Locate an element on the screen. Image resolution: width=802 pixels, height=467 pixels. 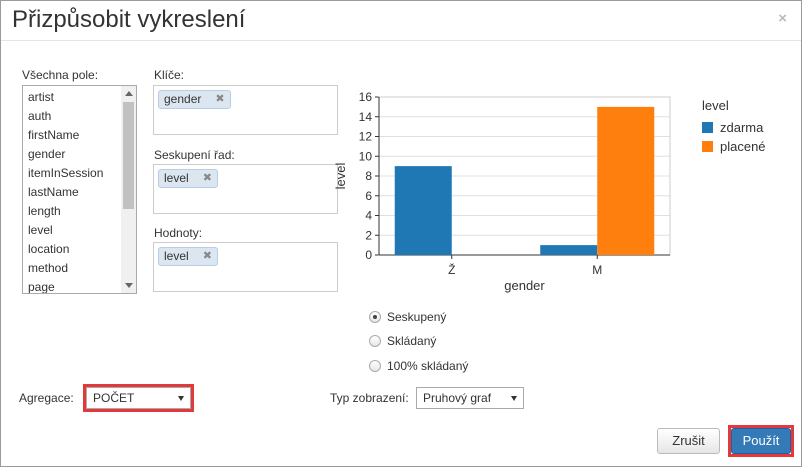
display-type-select: Pruhový graf is located at coordinates (470, 398).